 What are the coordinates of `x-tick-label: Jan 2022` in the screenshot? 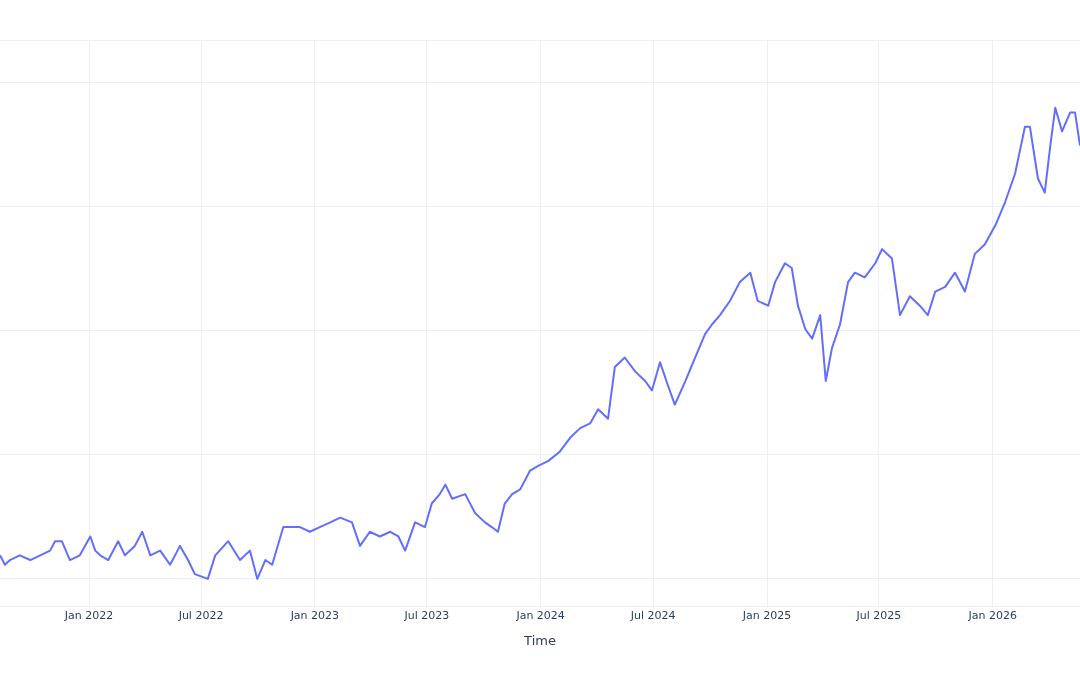 It's located at (88, 615).